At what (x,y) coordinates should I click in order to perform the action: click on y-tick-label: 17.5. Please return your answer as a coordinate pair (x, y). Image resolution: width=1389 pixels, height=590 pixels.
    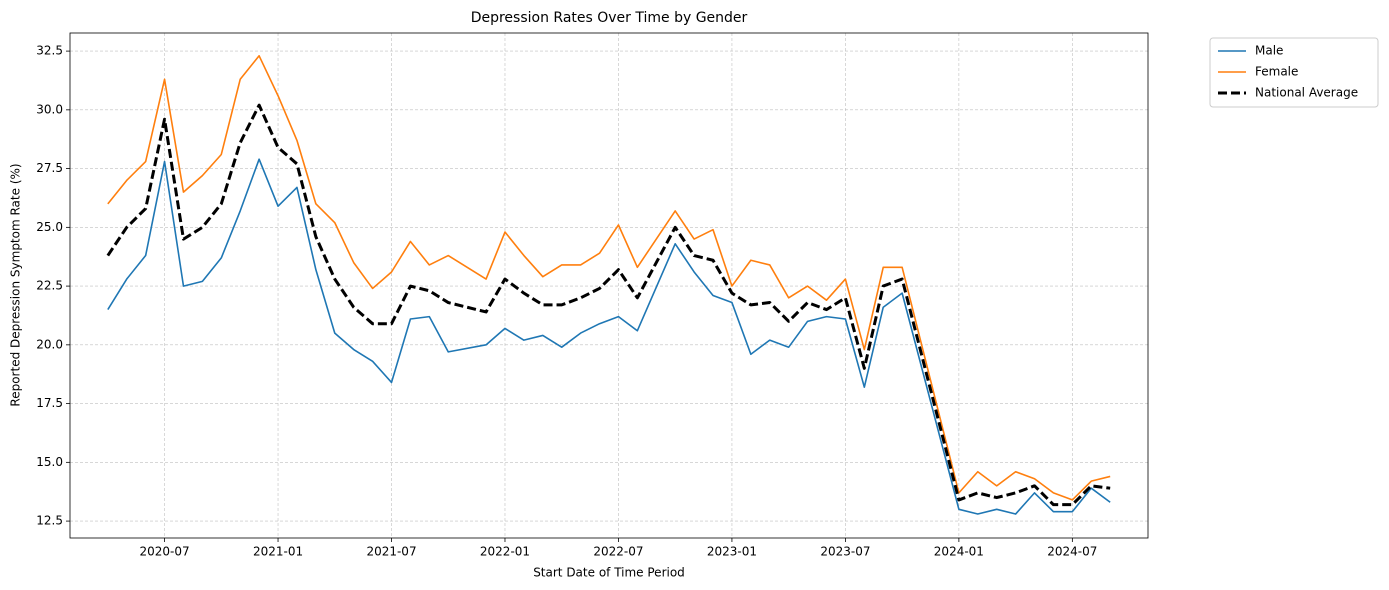
    Looking at the image, I should click on (49, 403).